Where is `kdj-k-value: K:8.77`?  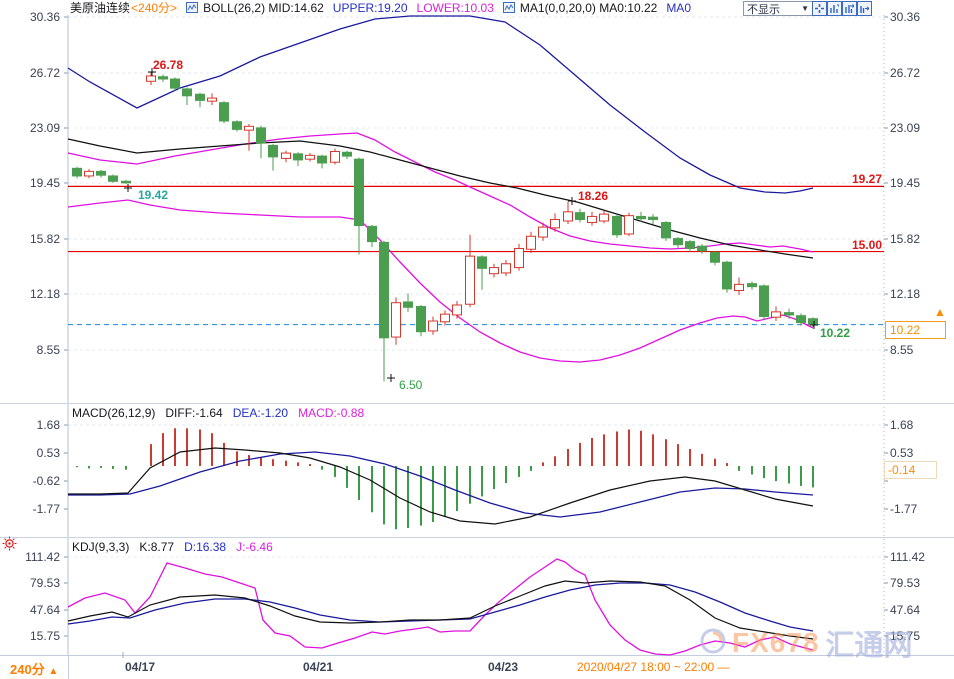
kdj-k-value: K:8.77 is located at coordinates (157, 547).